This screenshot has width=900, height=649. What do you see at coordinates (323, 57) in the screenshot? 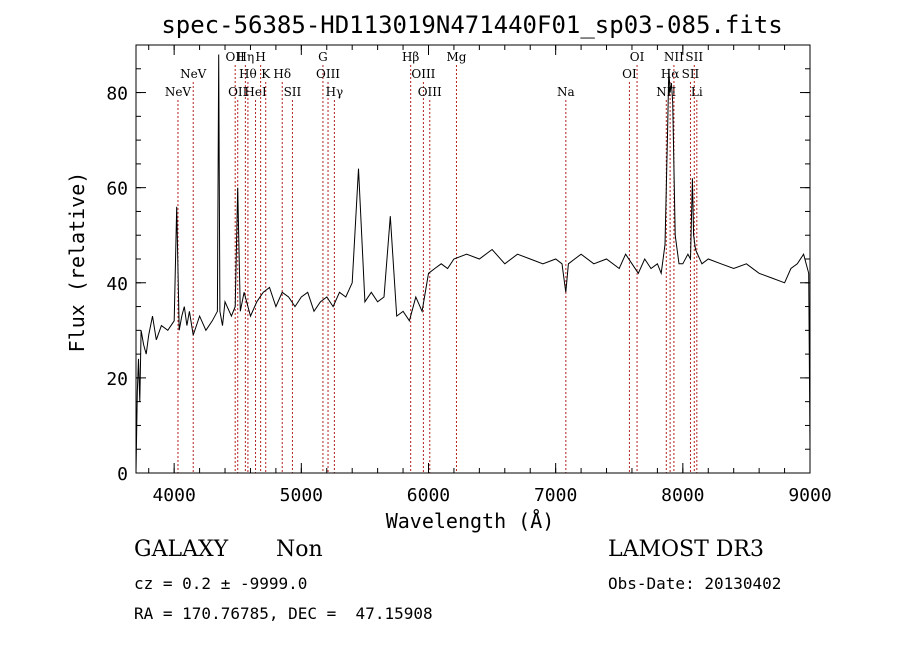
I see `line-marker-label: G` at bounding box center [323, 57].